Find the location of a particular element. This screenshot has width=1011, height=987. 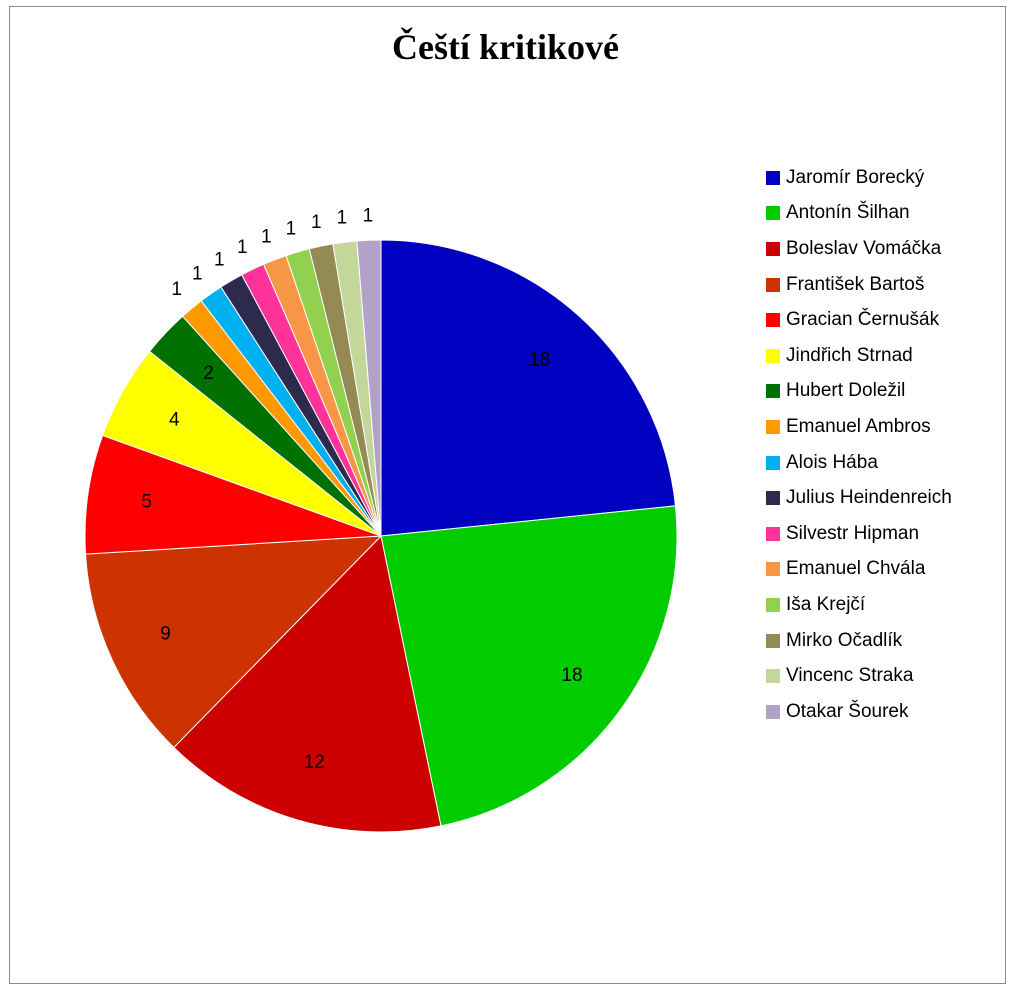

legend-item: Emanuel Ambros is located at coordinates (886, 427).